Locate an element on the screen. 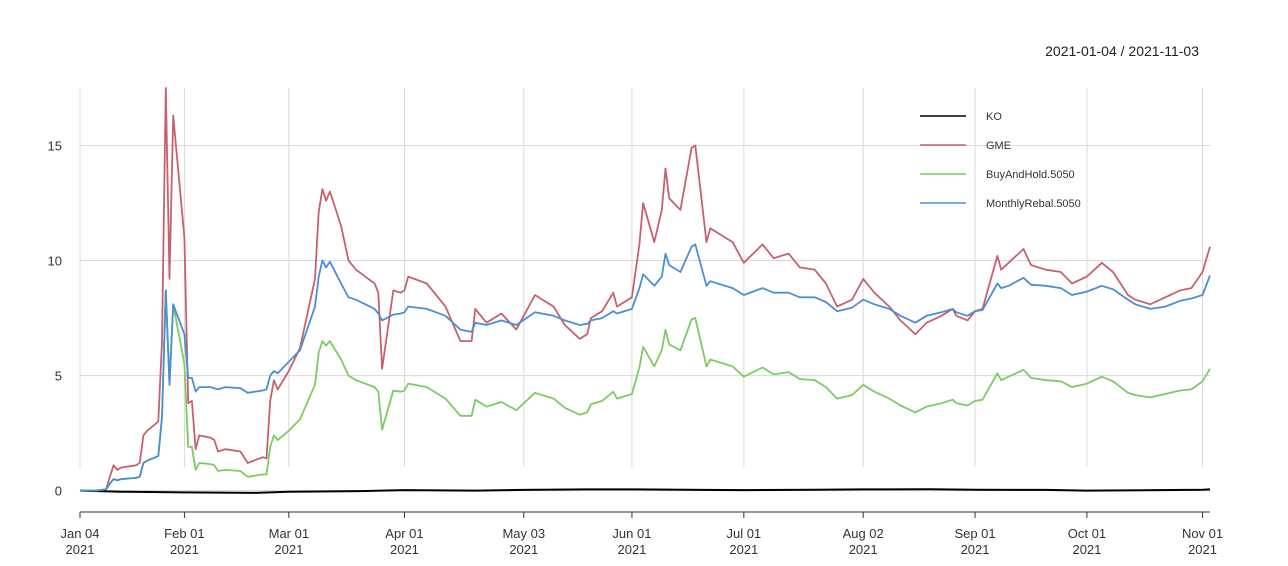 This screenshot has height=566, width=1288. series-line-ko is located at coordinates (645, 491).